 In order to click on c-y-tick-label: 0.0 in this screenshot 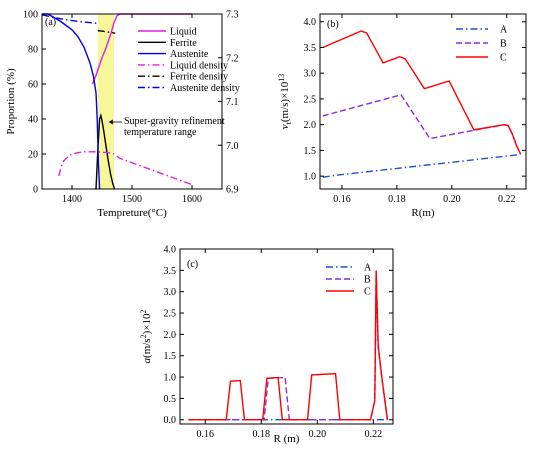, I will do `click(170, 420)`.